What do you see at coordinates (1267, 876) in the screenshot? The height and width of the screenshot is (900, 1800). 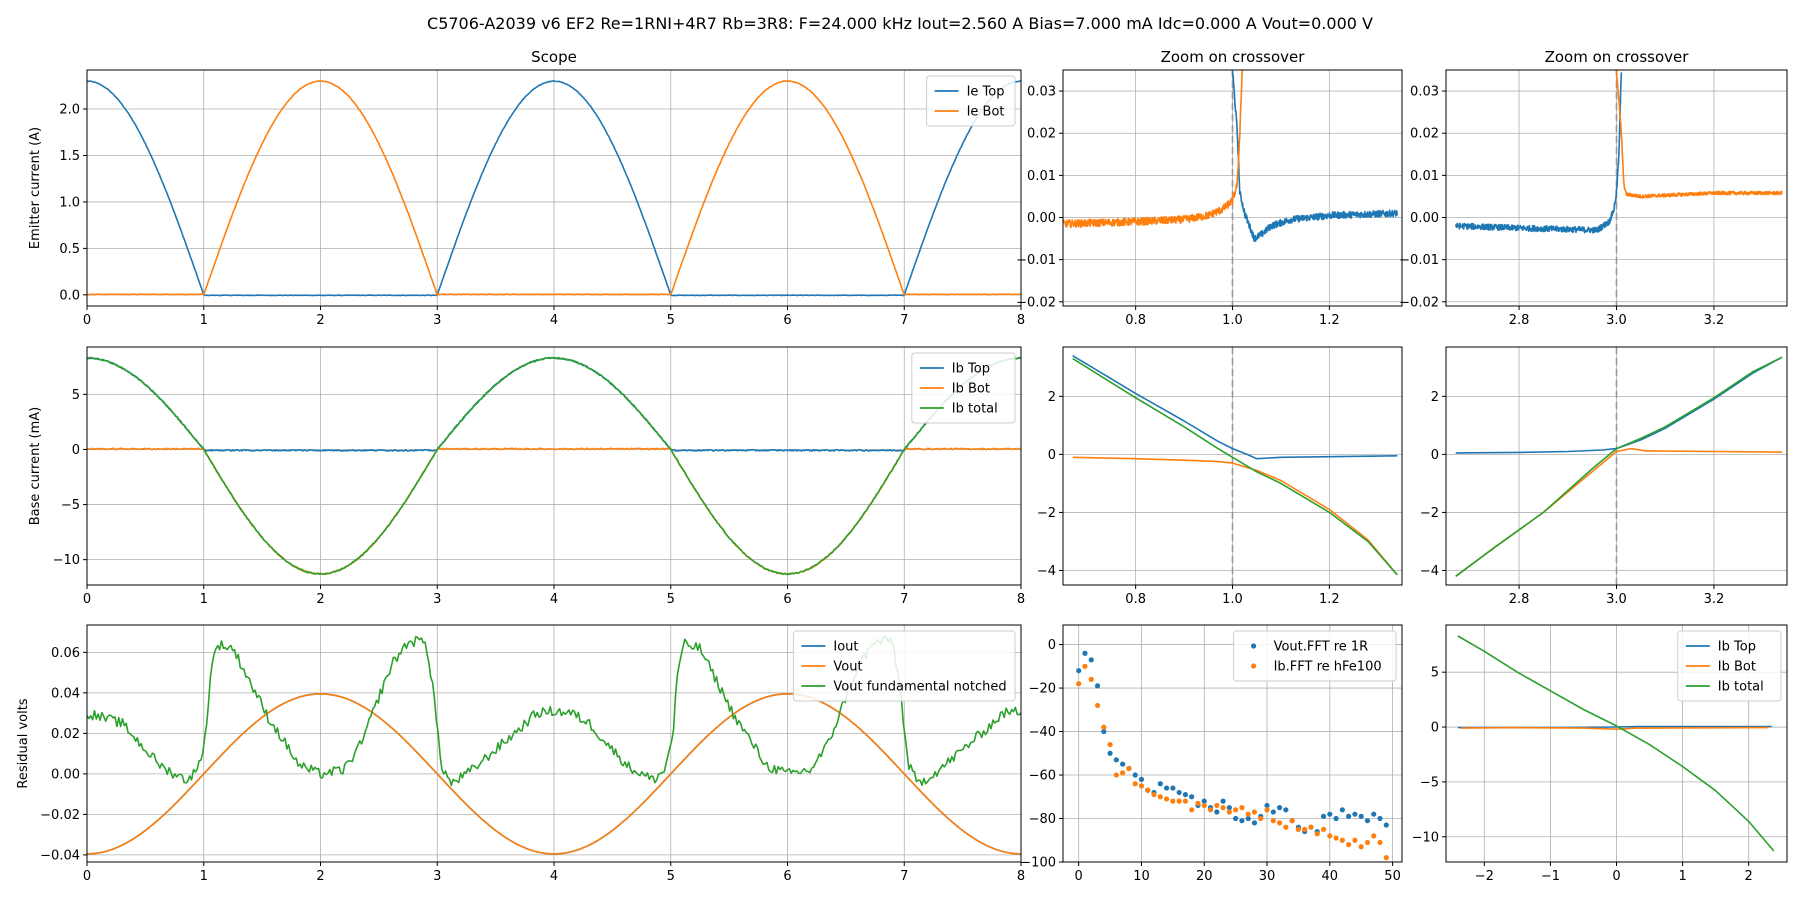 I see `x-tick-label: 30` at bounding box center [1267, 876].